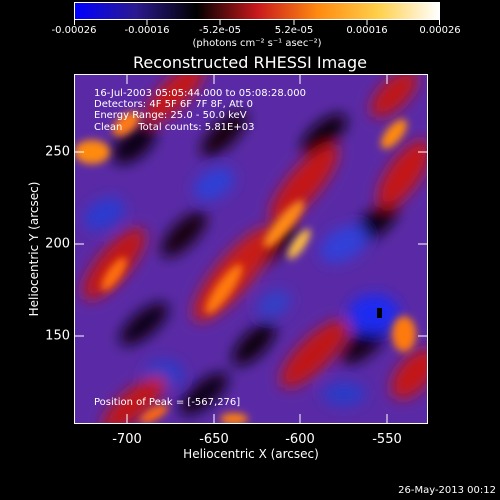  What do you see at coordinates (167, 402) in the screenshot?
I see `peak-position: Position of Peak = [-567,276]` at bounding box center [167, 402].